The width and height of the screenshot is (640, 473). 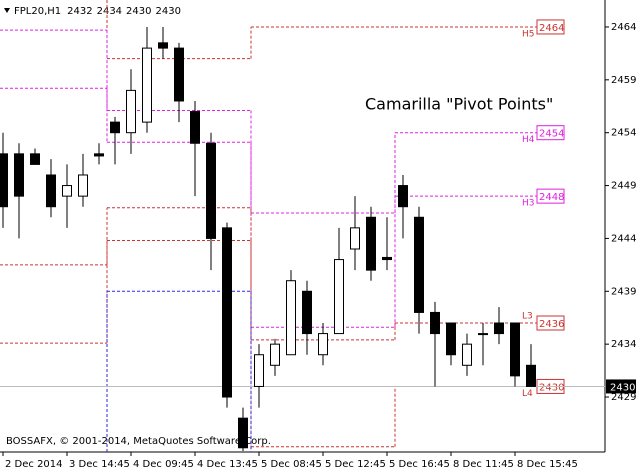 What do you see at coordinates (291, 464) in the screenshot?
I see `x-tick-label: 5 Dec 08:45` at bounding box center [291, 464].